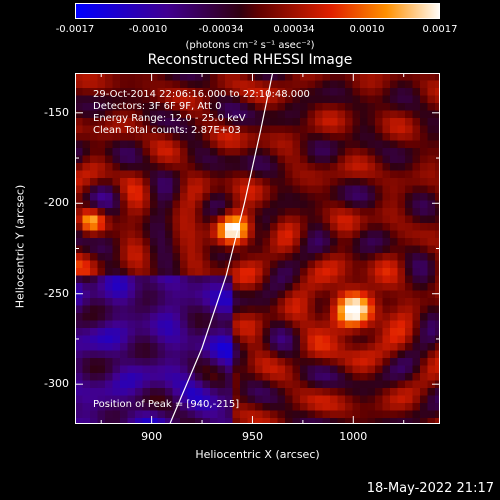  What do you see at coordinates (221, 29) in the screenshot?
I see `colorbar-tick-label: -0.00034` at bounding box center [221, 29].